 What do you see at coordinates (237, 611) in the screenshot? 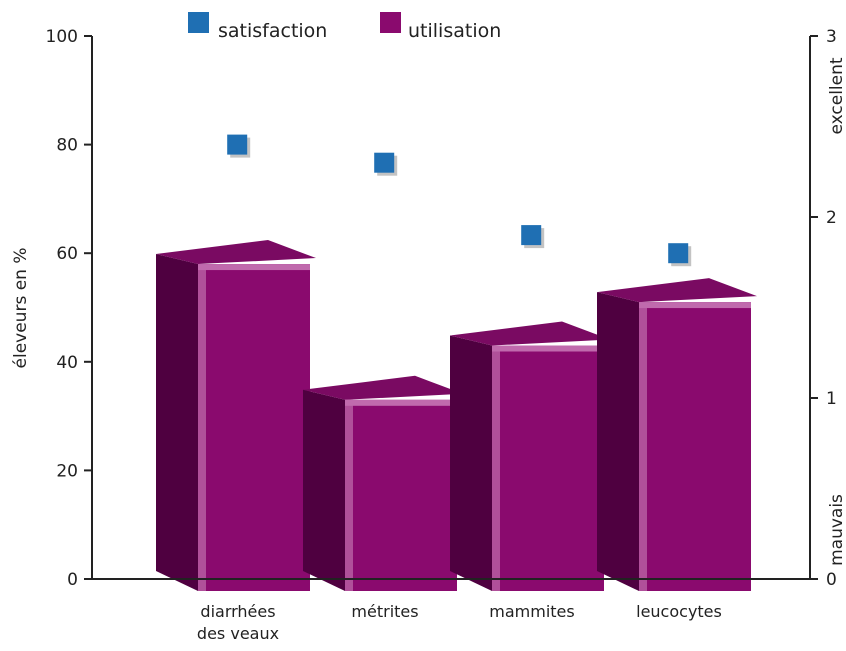
I see `category-label-line: diarrhées` at bounding box center [237, 611].